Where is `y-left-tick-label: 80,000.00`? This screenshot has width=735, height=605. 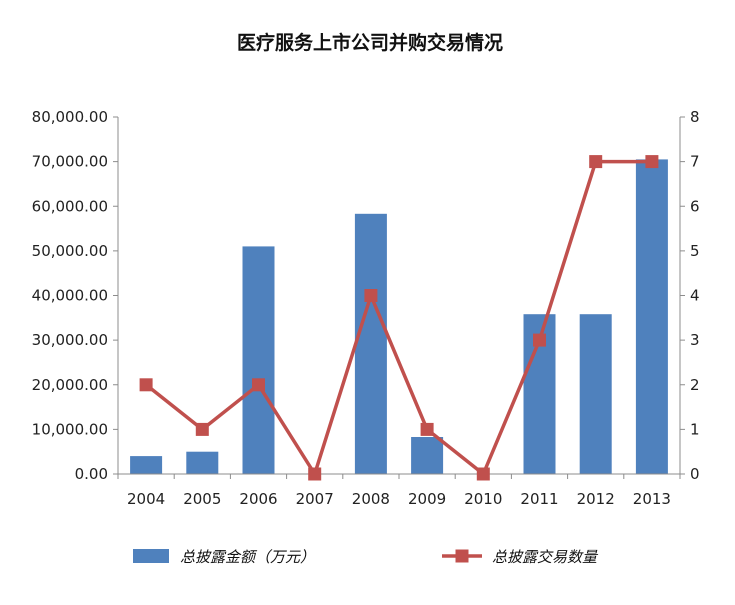 y-left-tick-label: 80,000.00 is located at coordinates (70, 117).